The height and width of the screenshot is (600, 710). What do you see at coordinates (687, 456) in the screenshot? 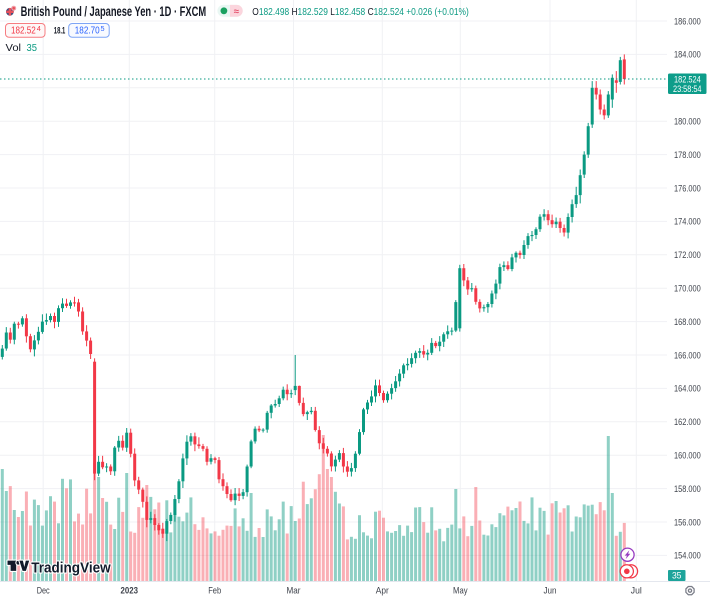
I see `svg-text: 160.000` at bounding box center [687, 456].